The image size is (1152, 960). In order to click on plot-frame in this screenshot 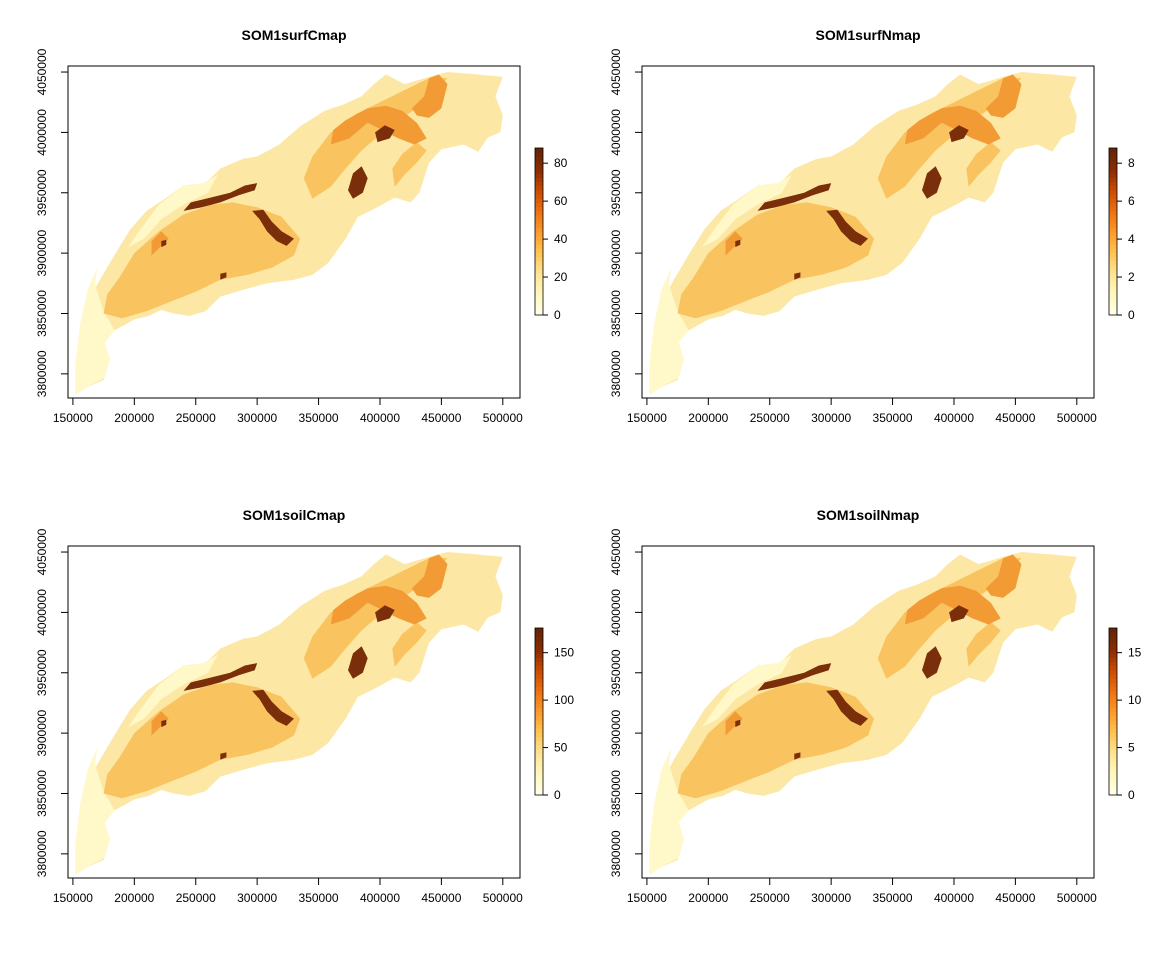, I will do `click(294, 712)`.